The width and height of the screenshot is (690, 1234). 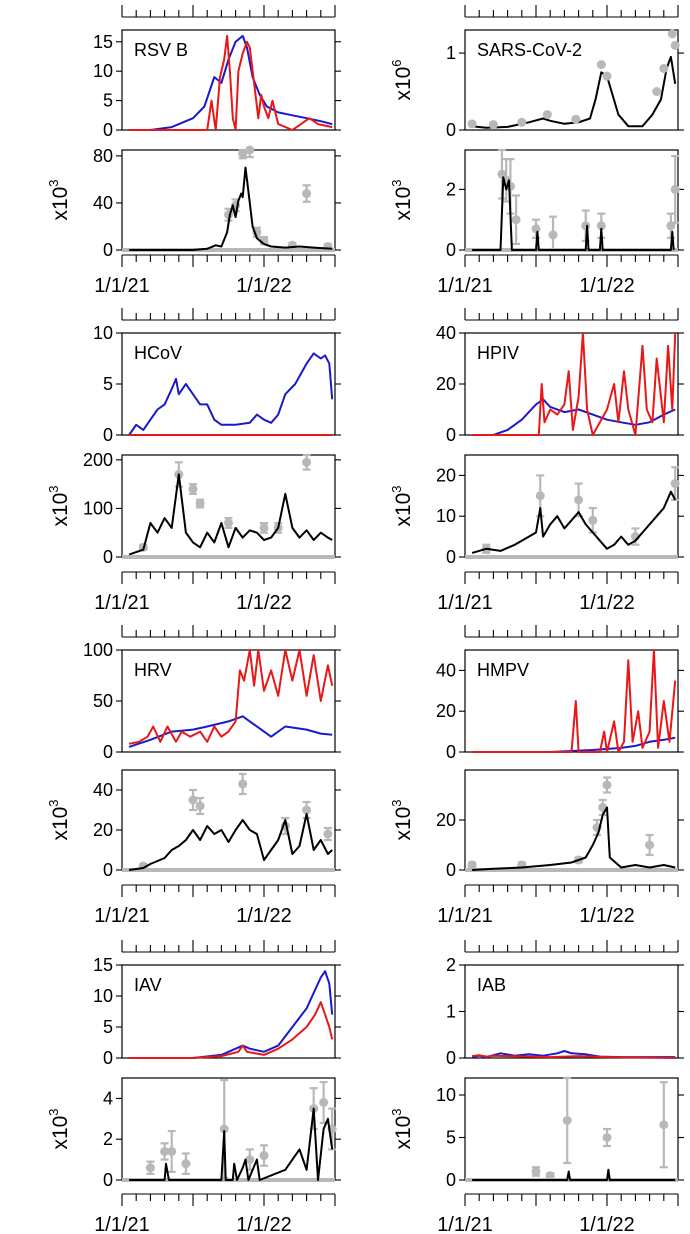 I want to click on panel-hrv: 0 50 100 0 20 40 x103 HRV 1/1/21 1/1/22, so click(x=193, y=776).